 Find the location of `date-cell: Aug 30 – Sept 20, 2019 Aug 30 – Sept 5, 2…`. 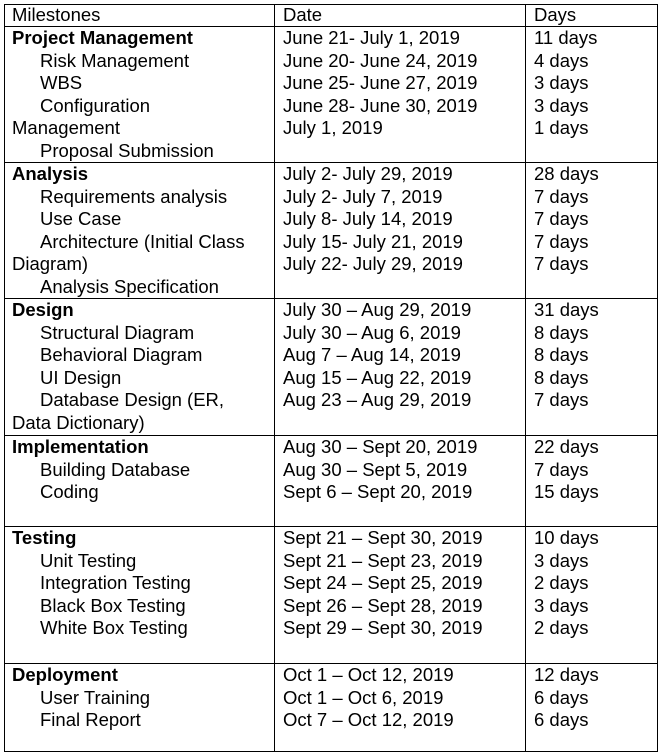

date-cell: Aug 30 – Sept 20, 2019 Aug 30 – Sept 5, 2… is located at coordinates (404, 470).